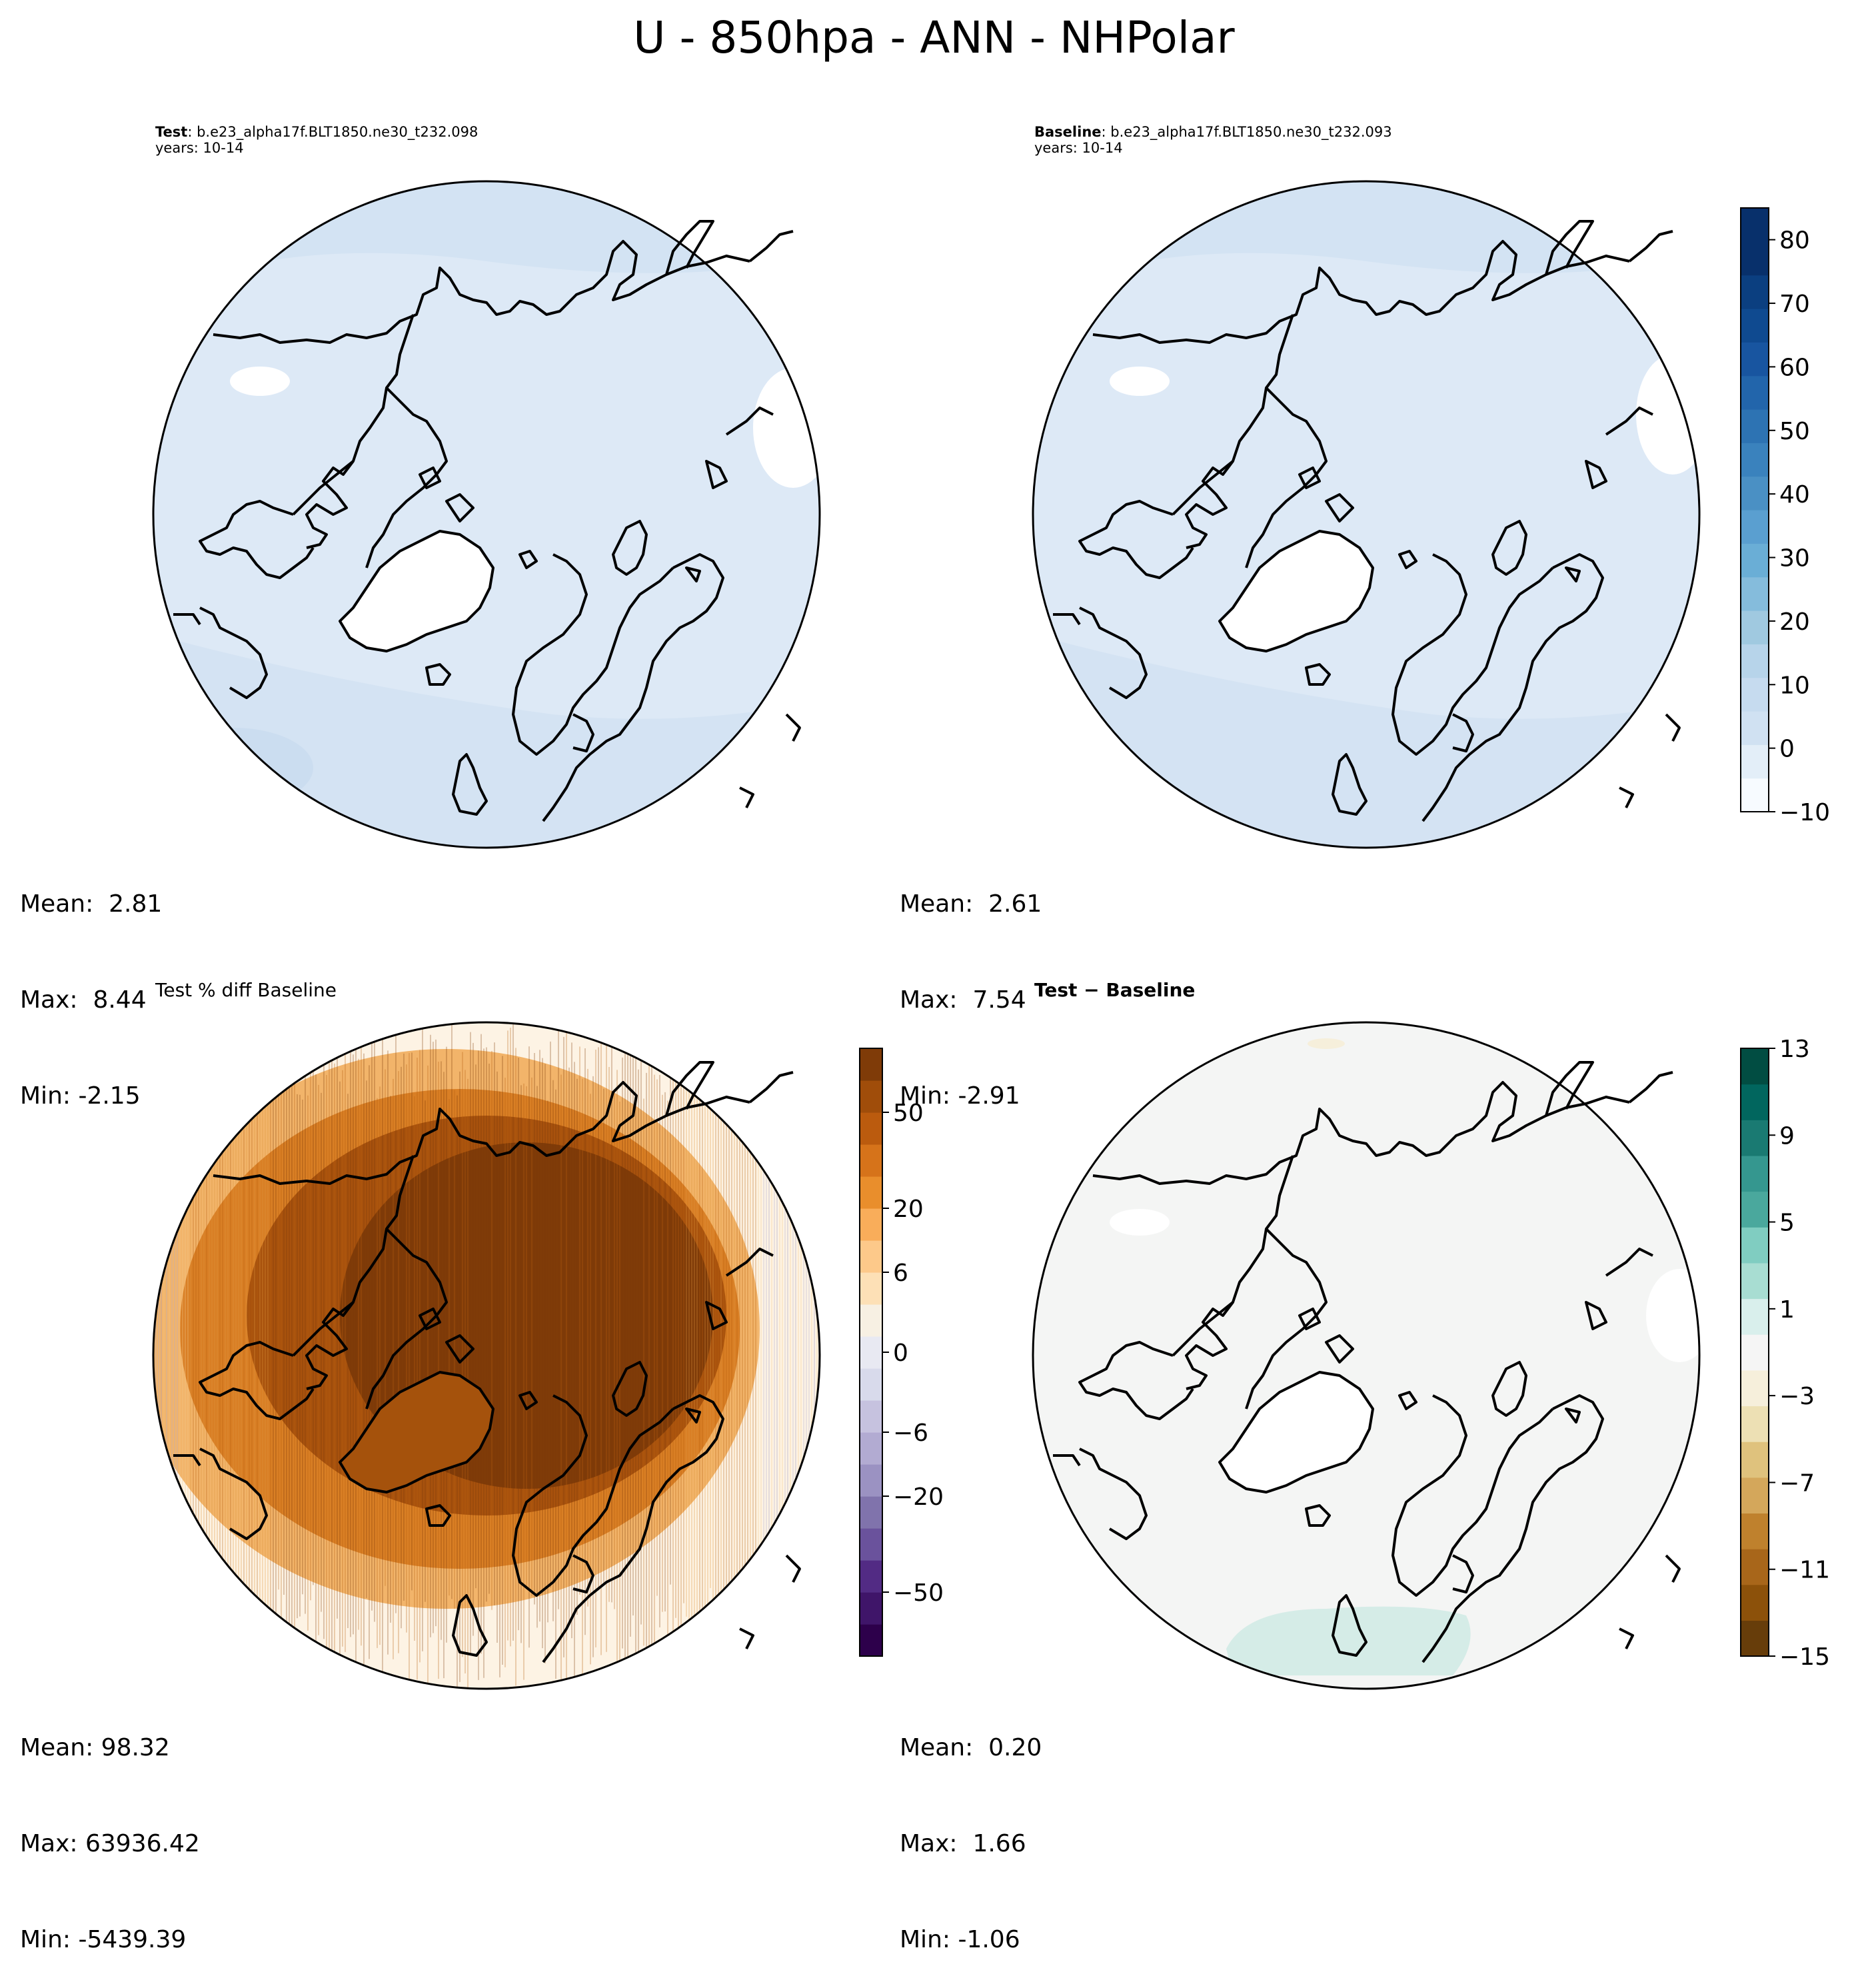 This screenshot has width=1868, height=1988. What do you see at coordinates (963, 1843) in the screenshot?
I see `diff-max: Max: 1.66` at bounding box center [963, 1843].